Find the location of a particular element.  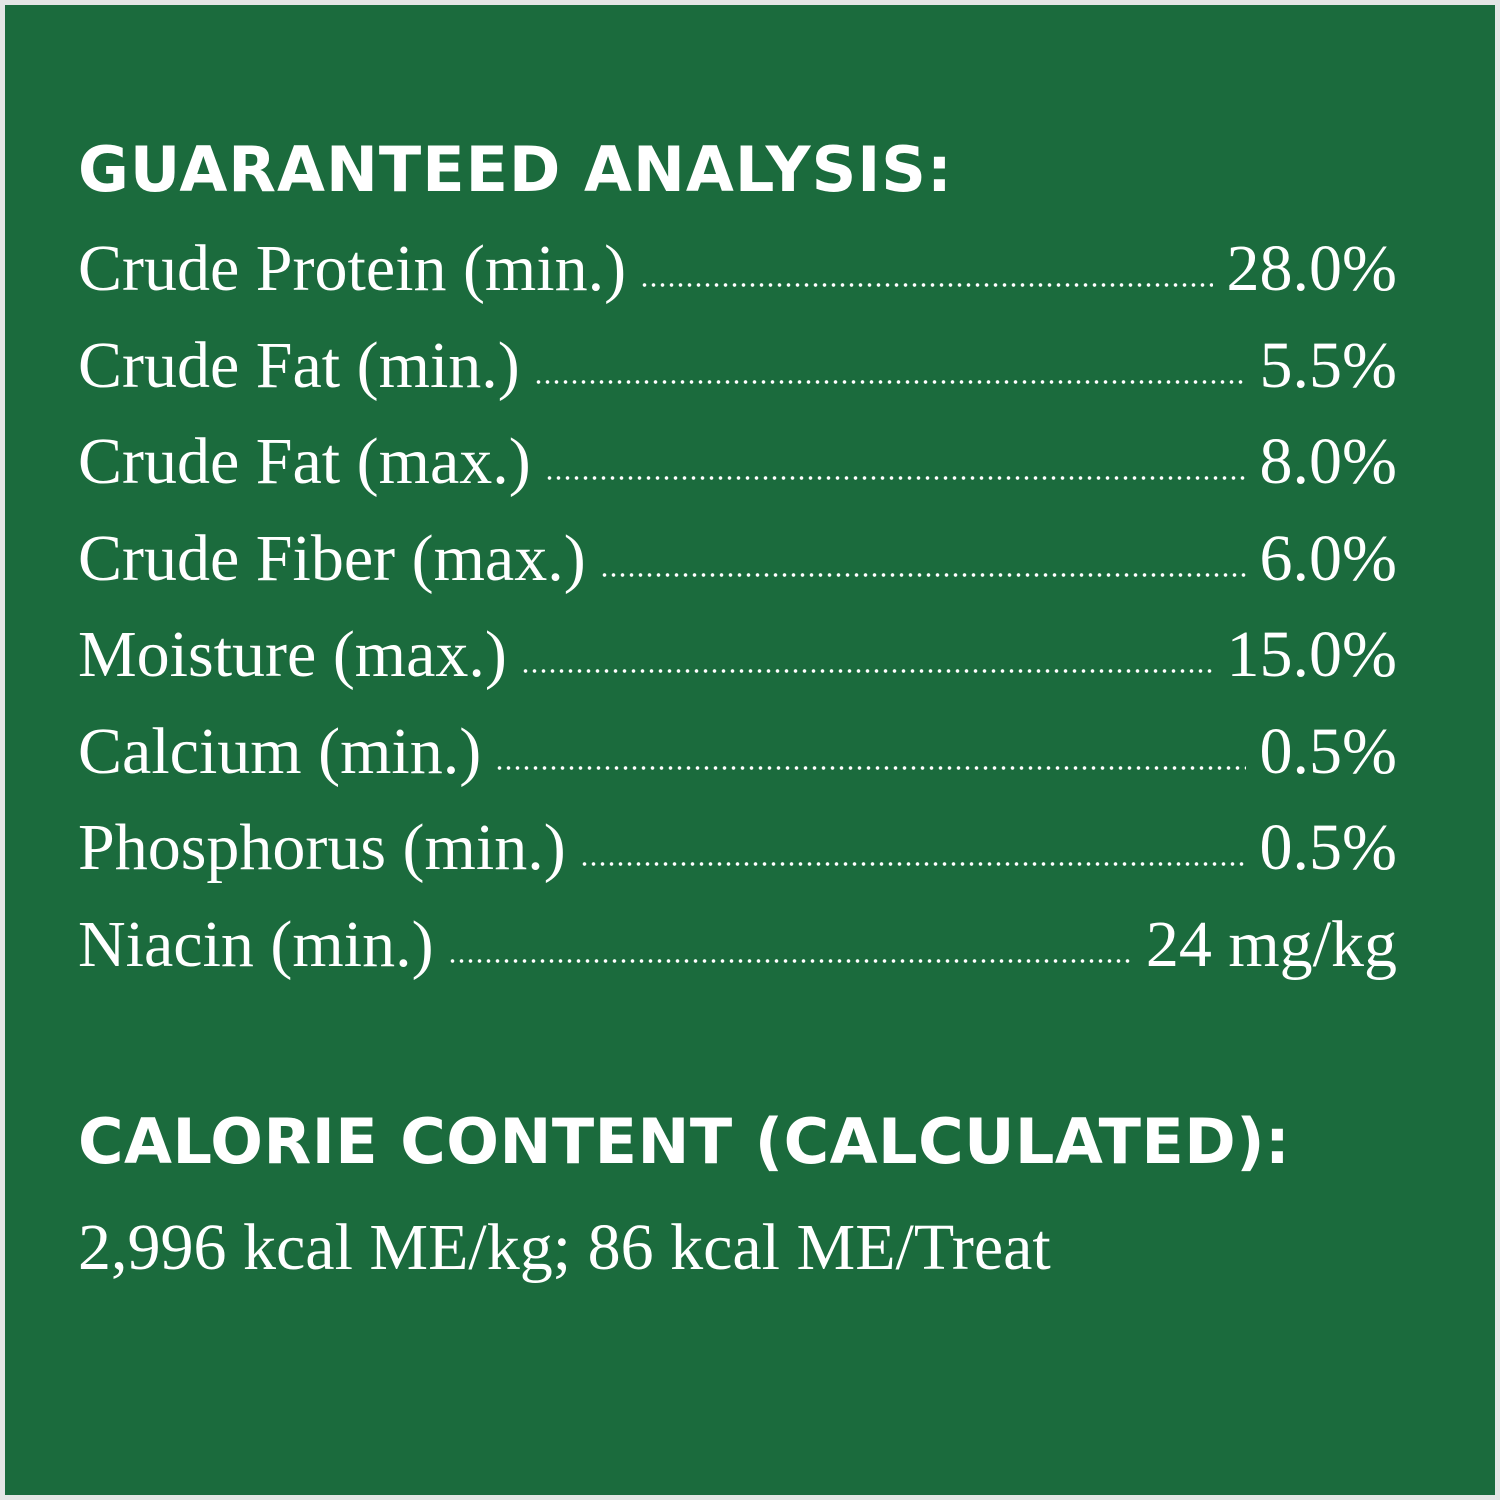

analysis-row: Crude Fat (min.) 5.5% is located at coordinates (737, 368).